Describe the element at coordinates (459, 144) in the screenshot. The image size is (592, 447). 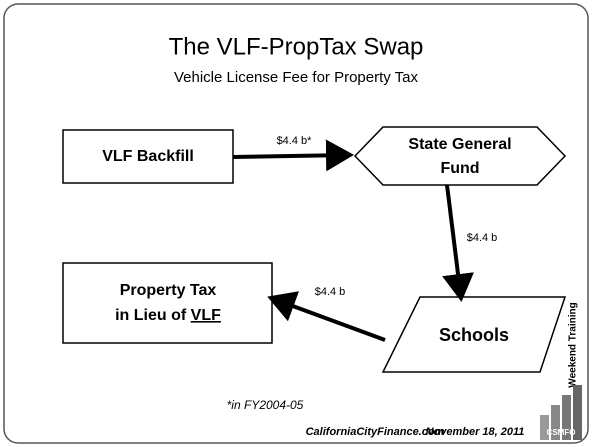
I see `node-label: State General` at that location.